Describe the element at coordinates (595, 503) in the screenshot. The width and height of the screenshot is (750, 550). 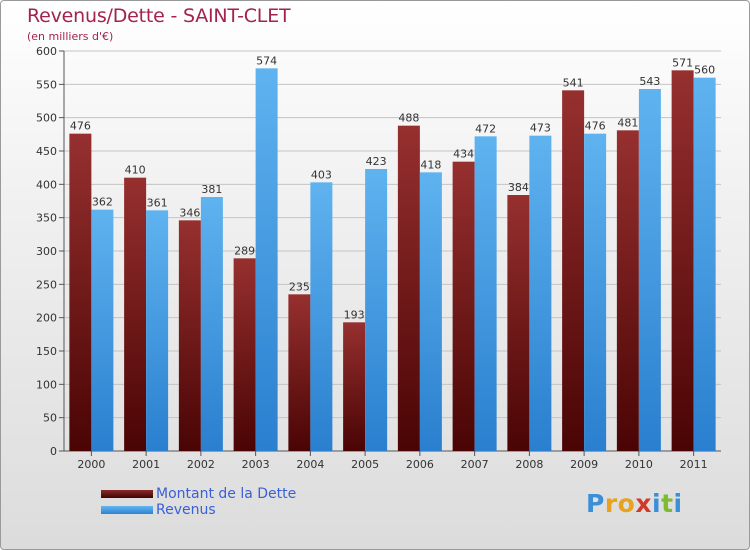
I see `logo-letter: P` at that location.